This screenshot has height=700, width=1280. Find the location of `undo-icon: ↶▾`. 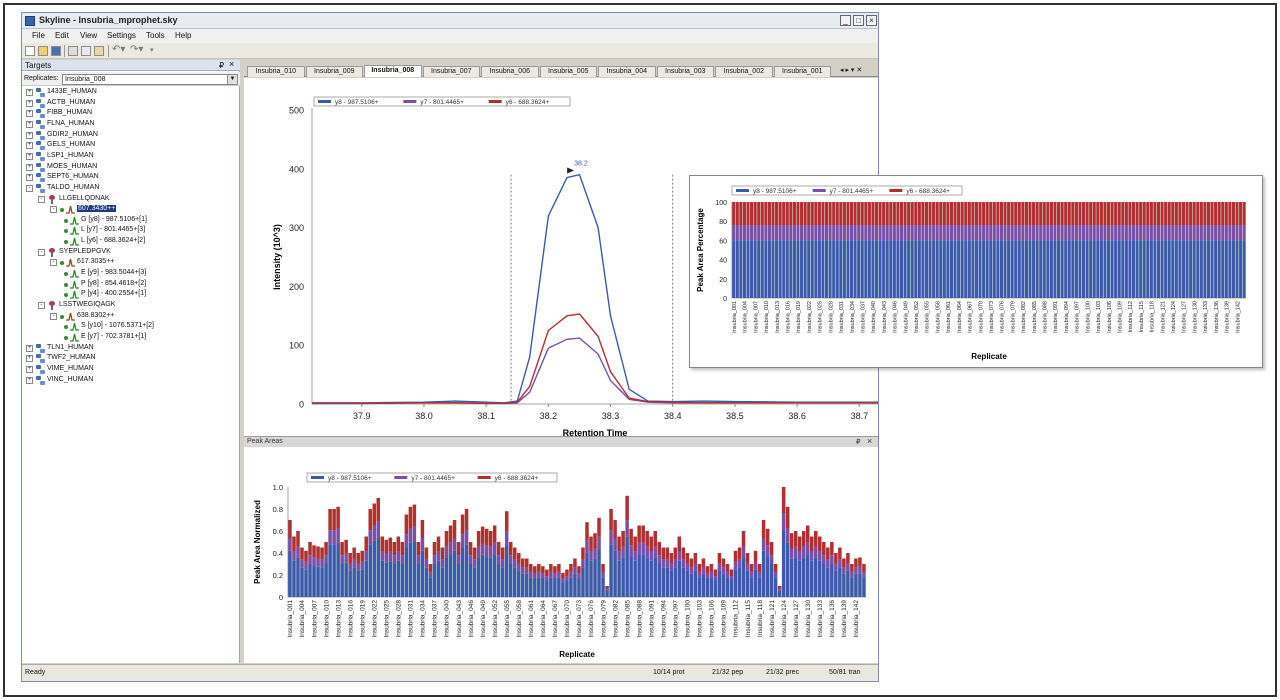

undo-icon: ↶▾ is located at coordinates (119, 49).